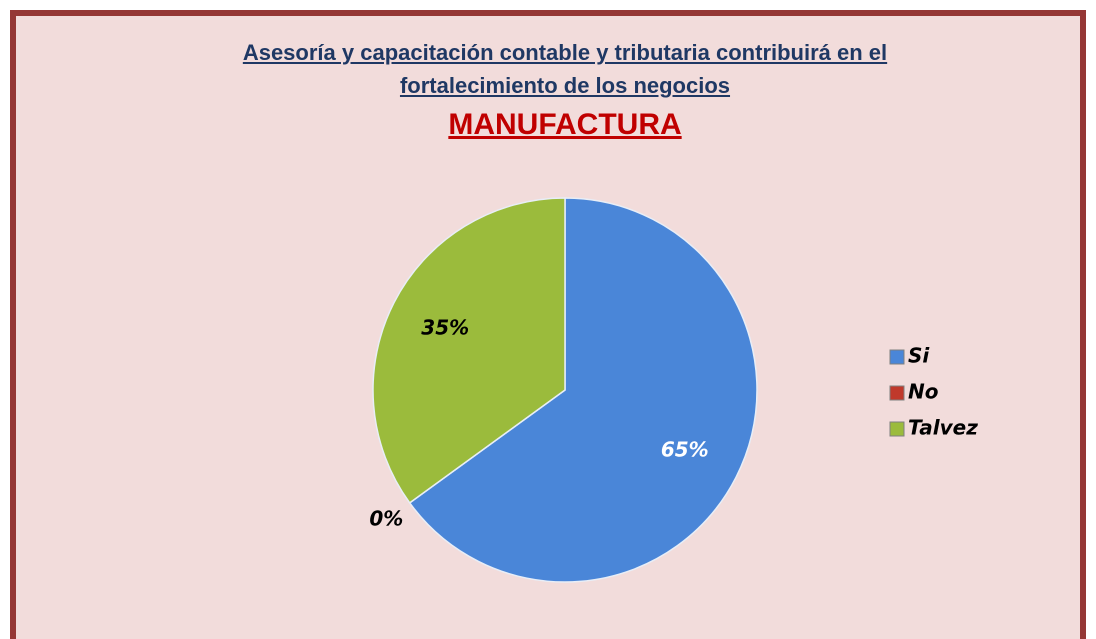 Image resolution: width=1096 pixels, height=639 pixels. I want to click on legend-label: No, so click(923, 392).